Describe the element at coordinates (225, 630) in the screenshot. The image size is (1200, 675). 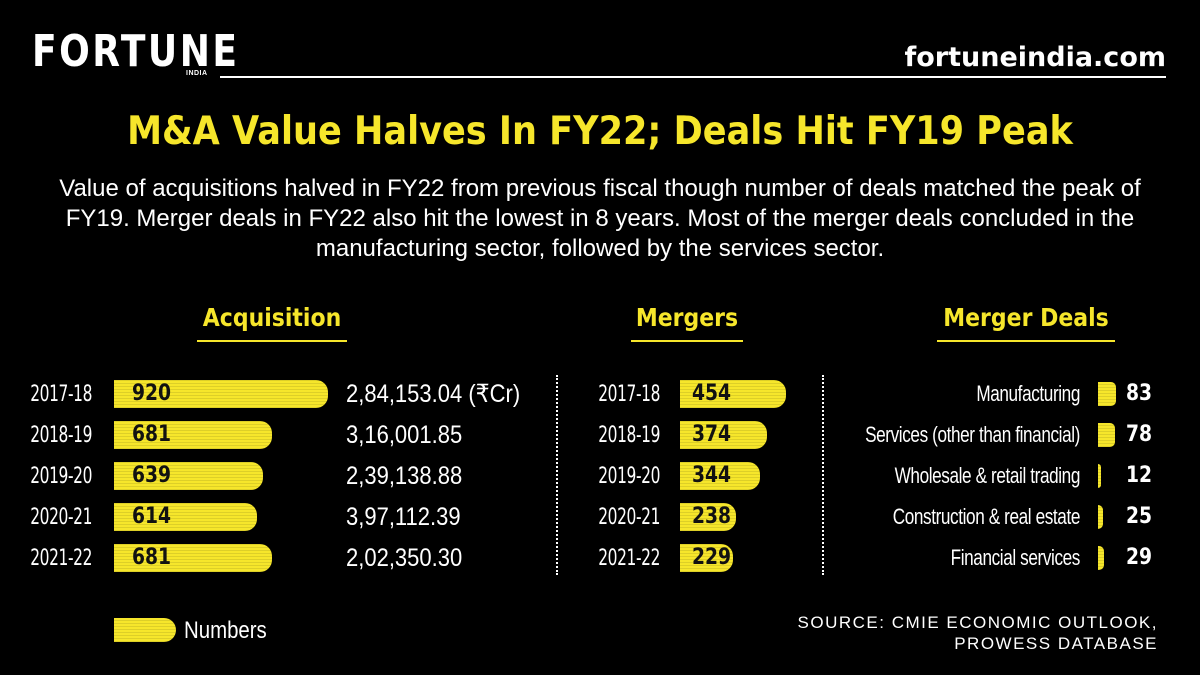
I see `legend-label: Numbers` at that location.